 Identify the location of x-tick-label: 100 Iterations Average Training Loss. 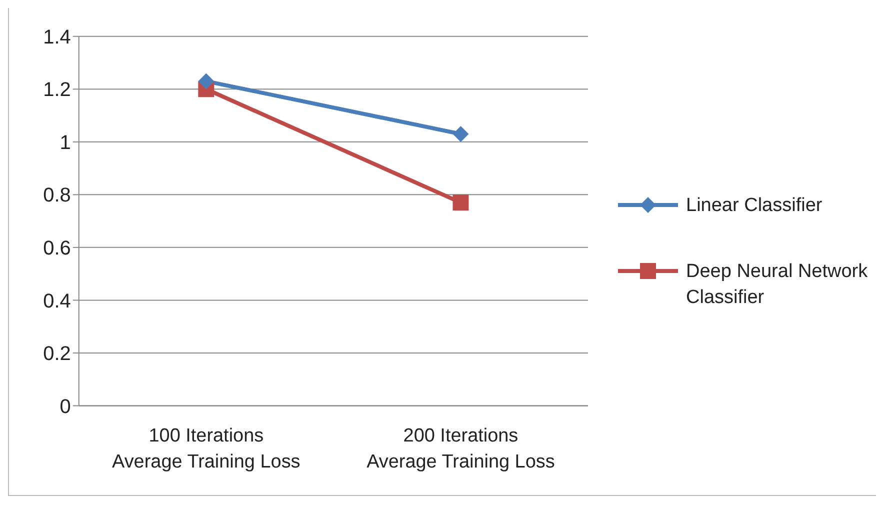
(206, 448).